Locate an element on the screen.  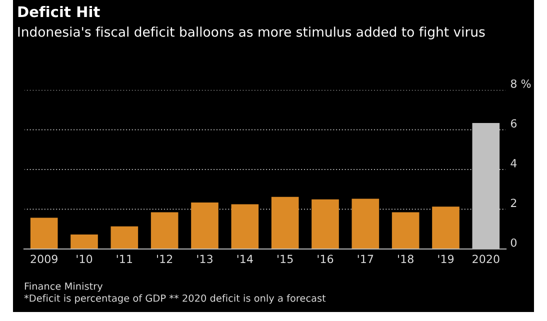
x-tick-label: '12 is located at coordinates (164, 258).